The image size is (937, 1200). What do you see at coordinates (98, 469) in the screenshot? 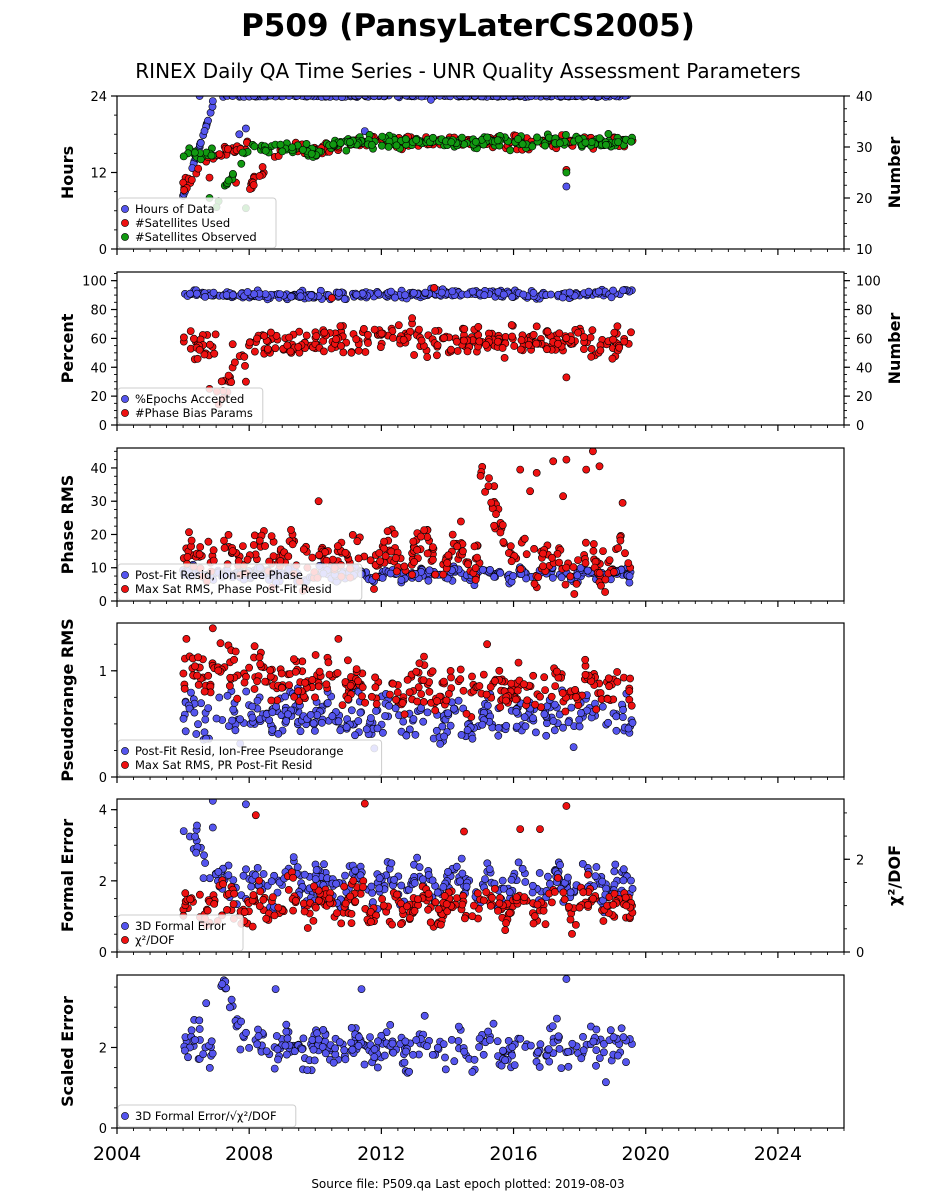
I see `ytick-label: 40` at bounding box center [98, 469].